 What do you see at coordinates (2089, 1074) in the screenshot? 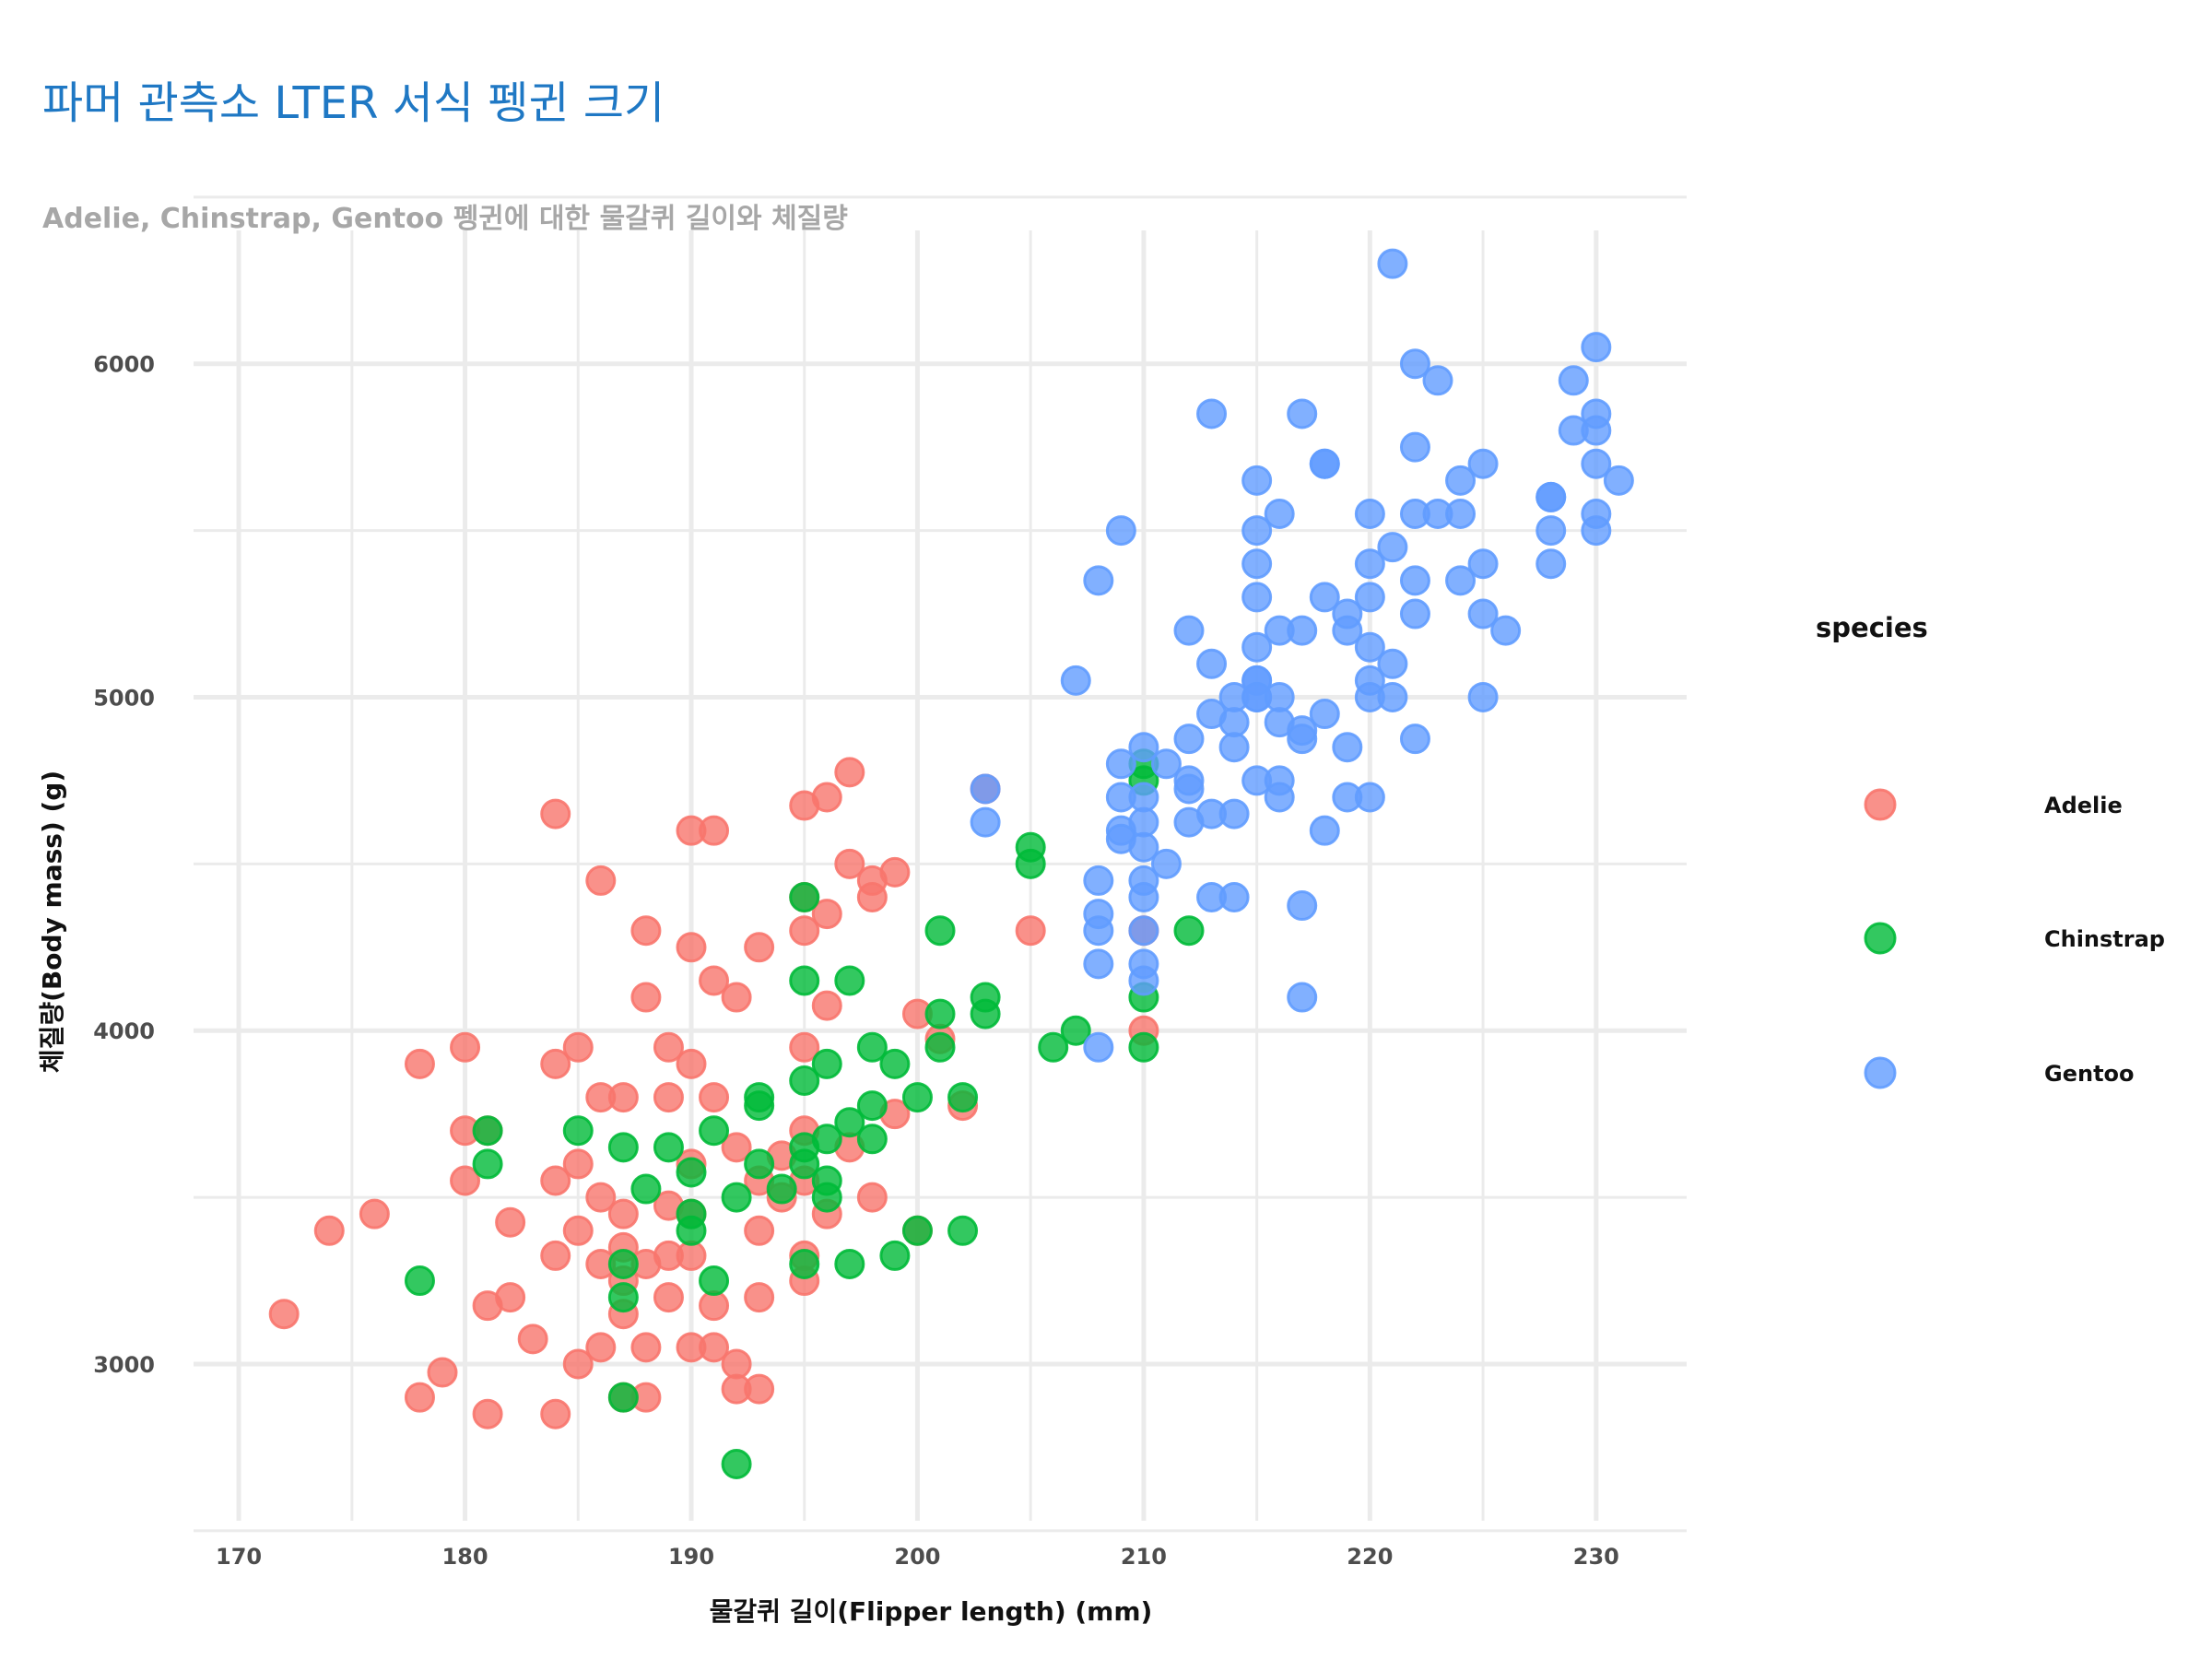
I see `legend-label-gentoo: Gentoo` at bounding box center [2089, 1074].